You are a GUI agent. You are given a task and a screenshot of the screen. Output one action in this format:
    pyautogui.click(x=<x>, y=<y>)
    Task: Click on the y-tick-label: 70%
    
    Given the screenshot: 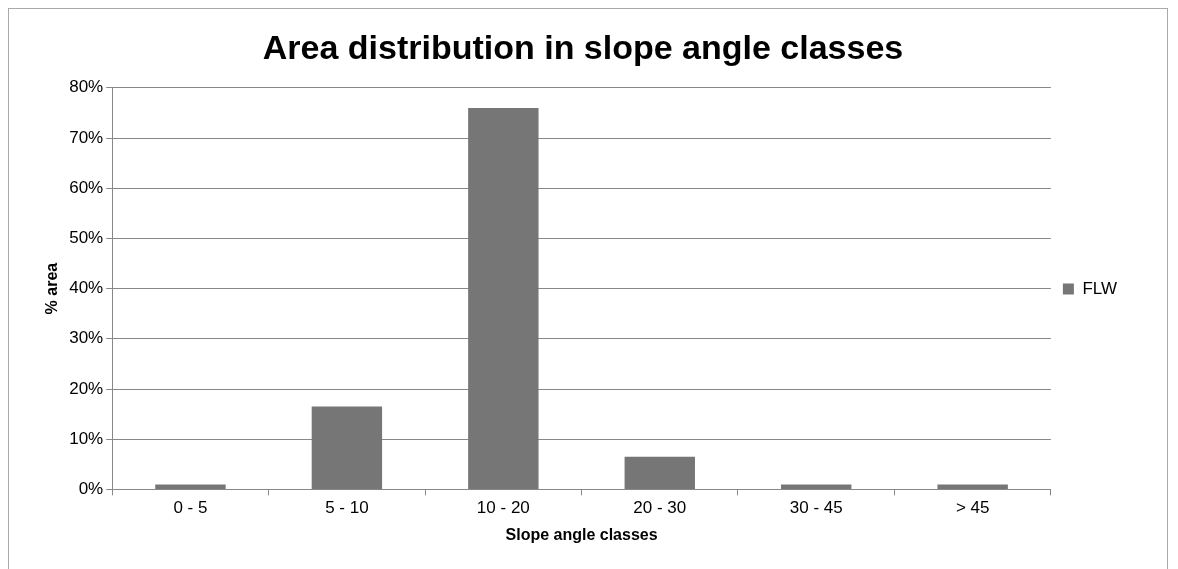 What is the action you would take?
    pyautogui.click(x=86, y=137)
    